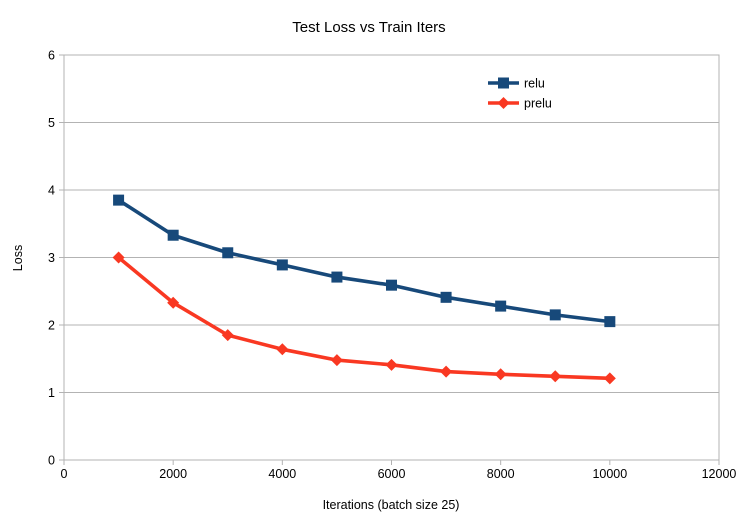  What do you see at coordinates (51, 191) in the screenshot?
I see `y-tick-label: 4` at bounding box center [51, 191].